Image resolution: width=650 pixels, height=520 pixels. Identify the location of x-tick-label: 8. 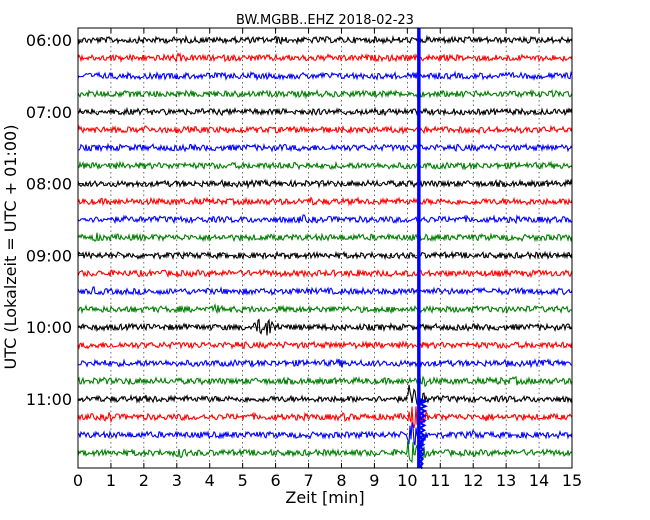
(341, 480).